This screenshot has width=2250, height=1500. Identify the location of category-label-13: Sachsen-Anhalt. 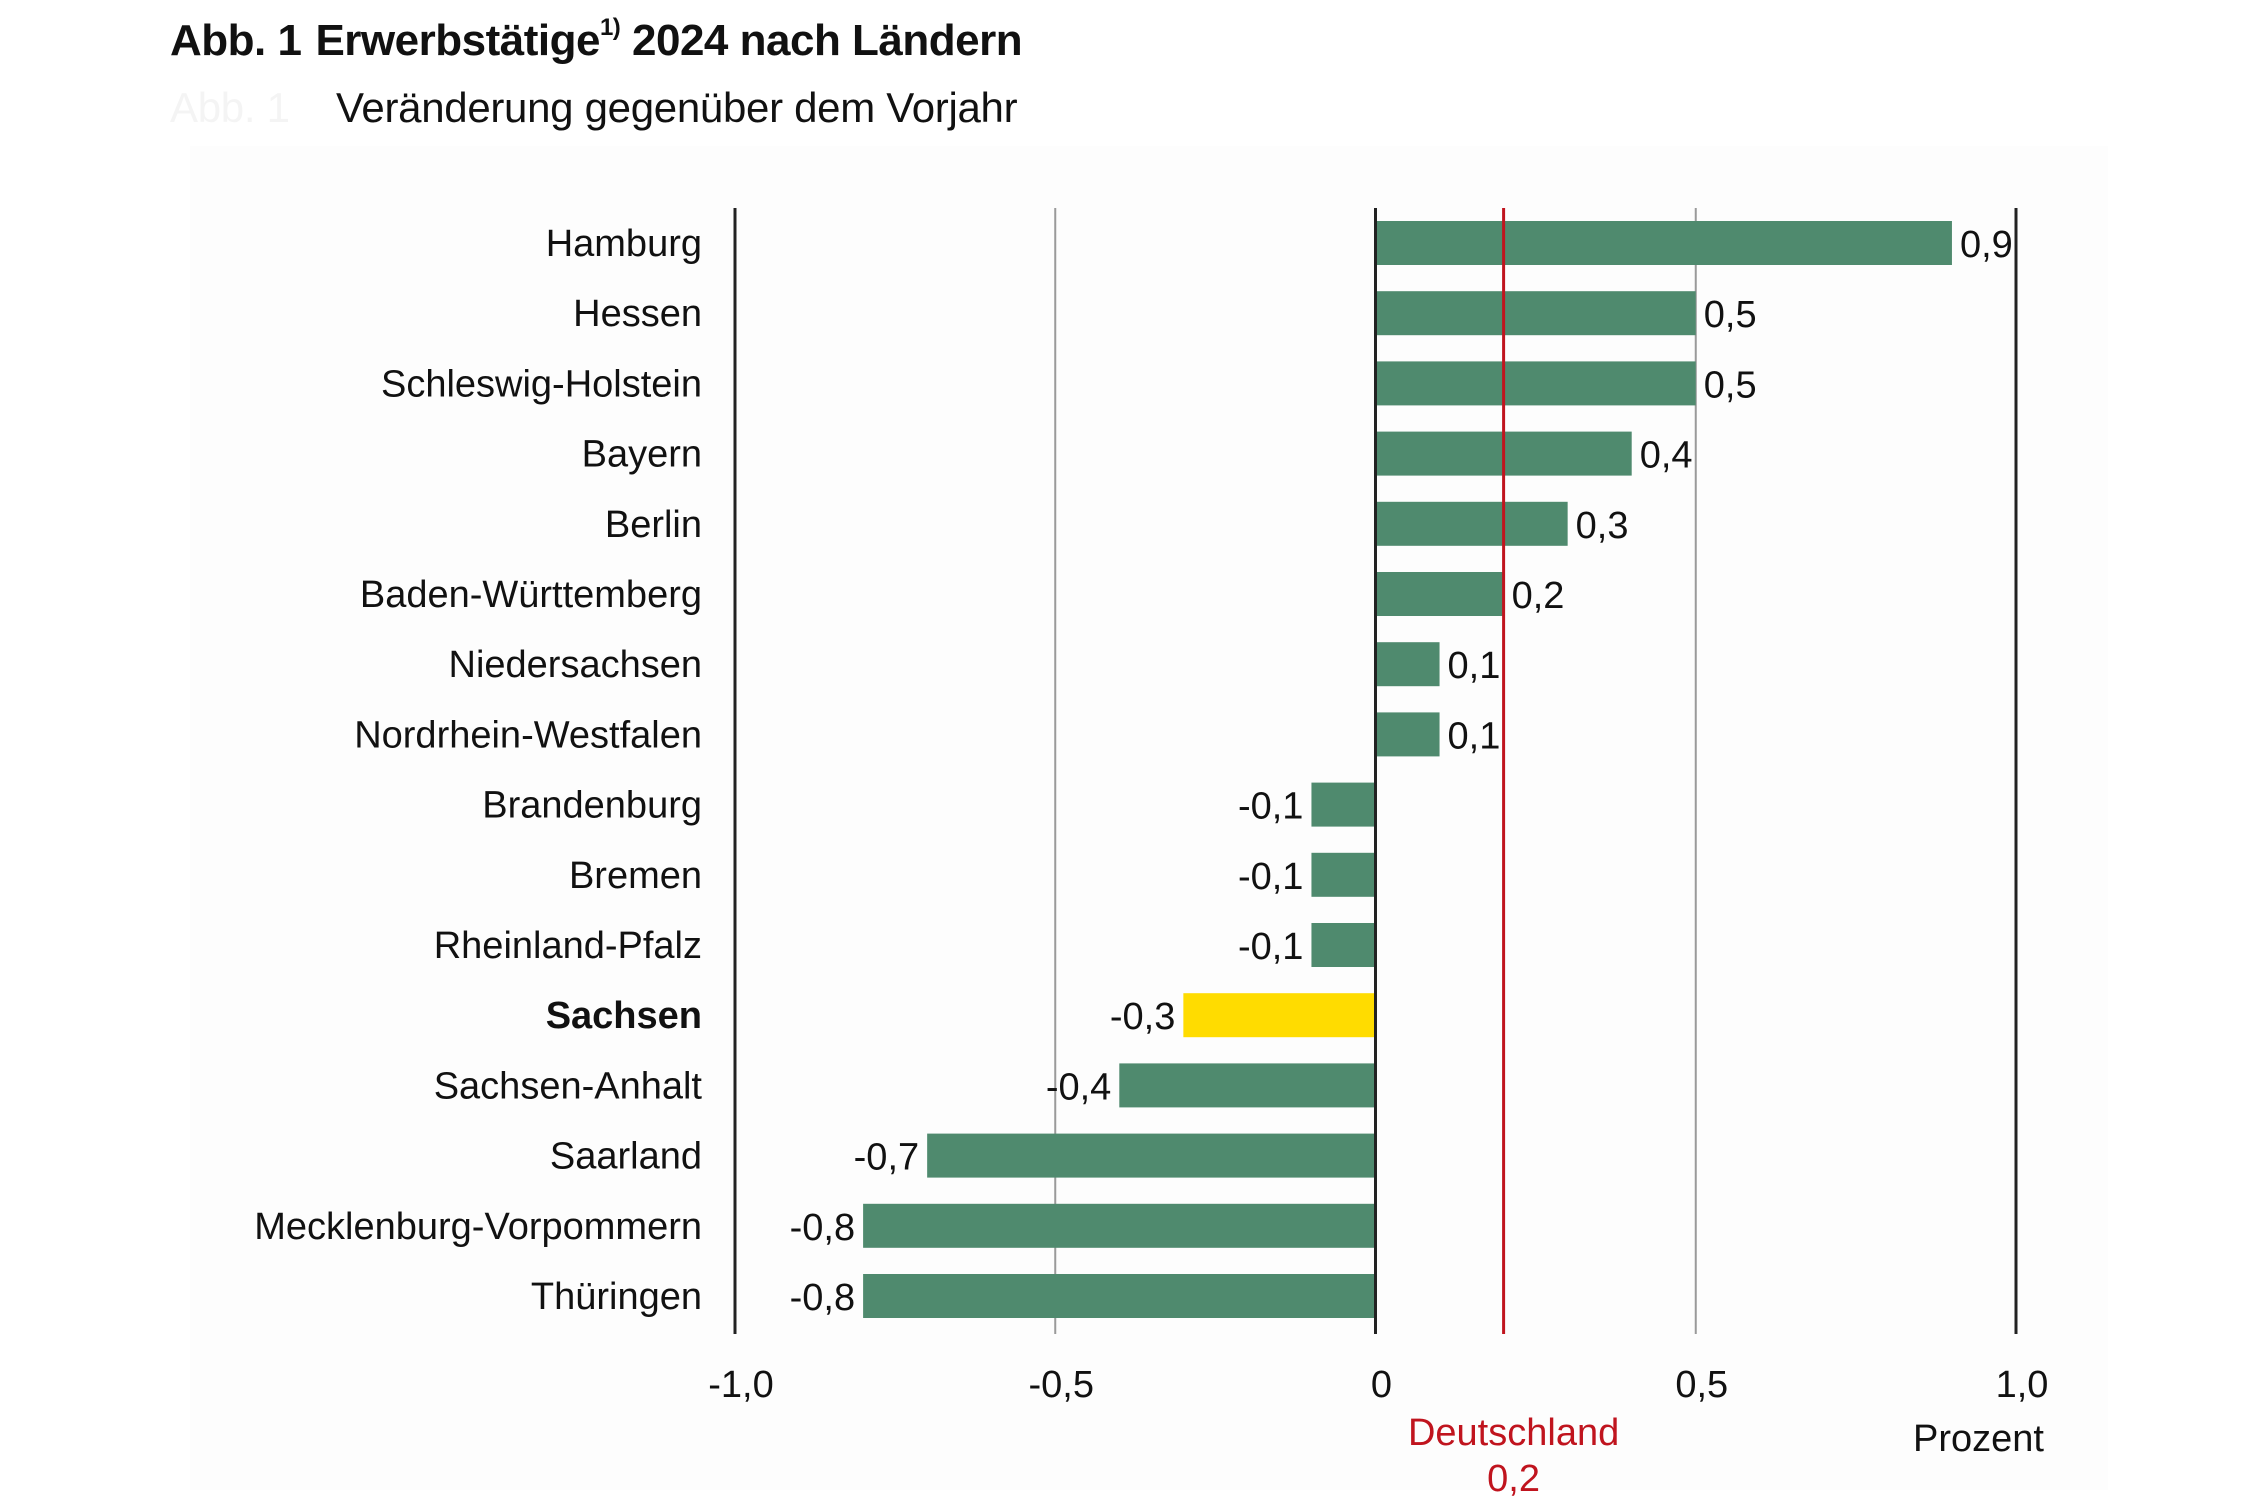
(568, 1086).